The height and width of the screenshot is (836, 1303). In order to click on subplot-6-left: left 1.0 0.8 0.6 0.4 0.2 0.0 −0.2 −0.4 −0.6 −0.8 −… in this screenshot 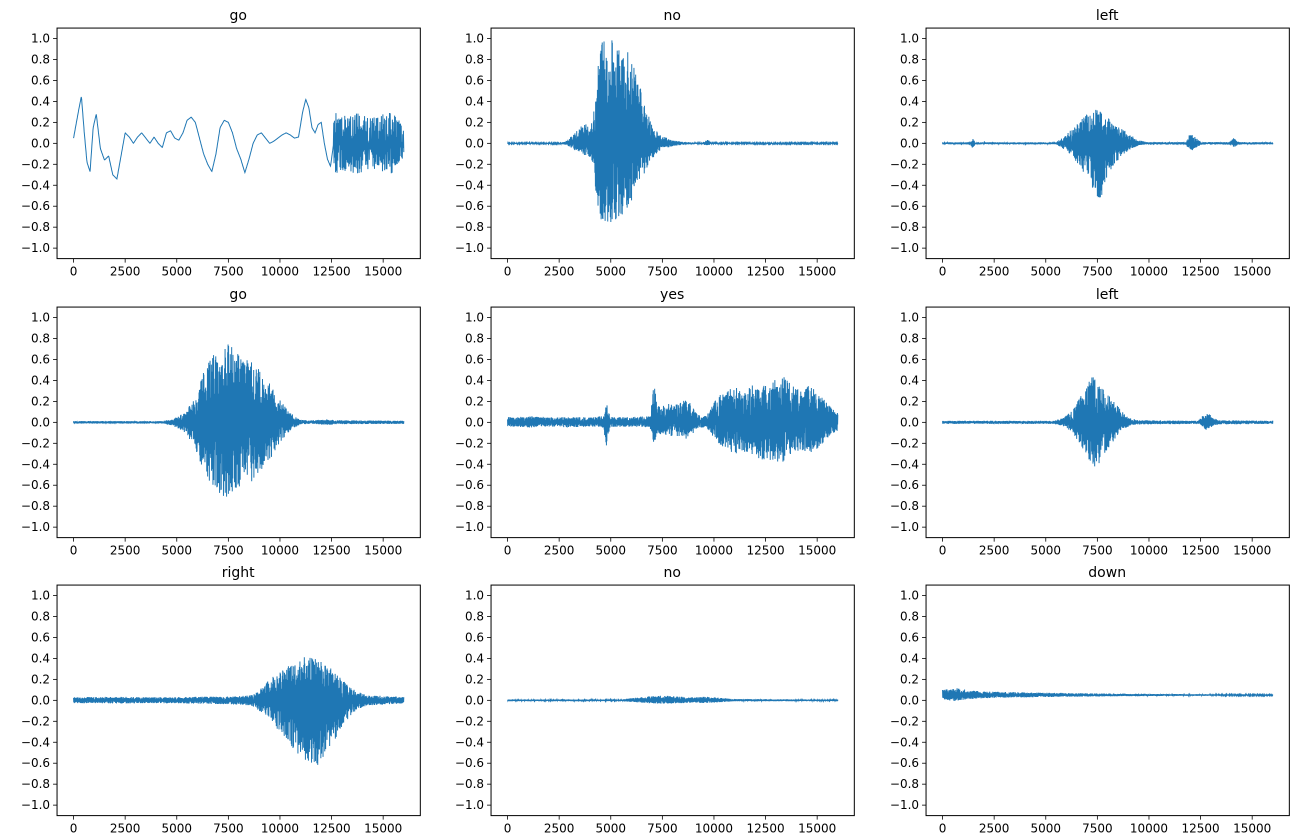, I will do `click(1090, 422)`.